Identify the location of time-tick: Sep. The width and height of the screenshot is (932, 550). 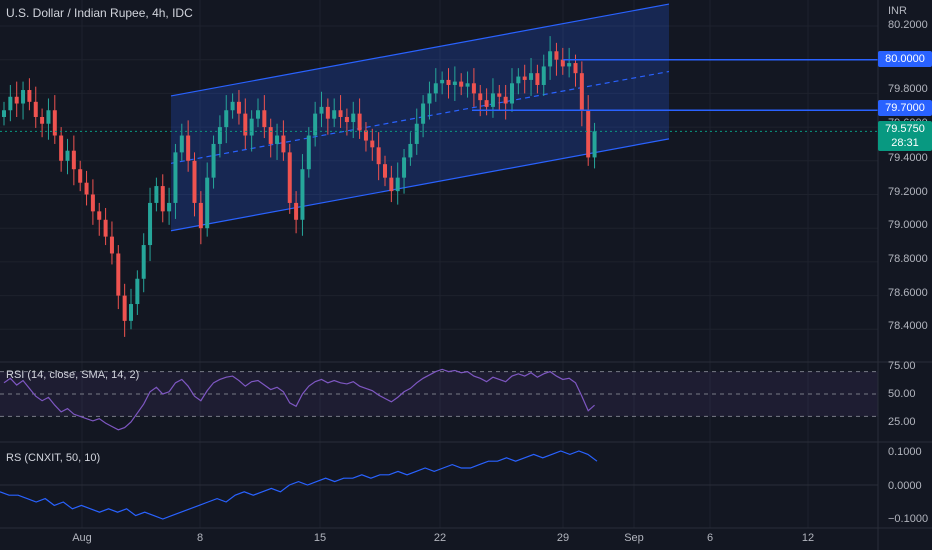
(634, 538).